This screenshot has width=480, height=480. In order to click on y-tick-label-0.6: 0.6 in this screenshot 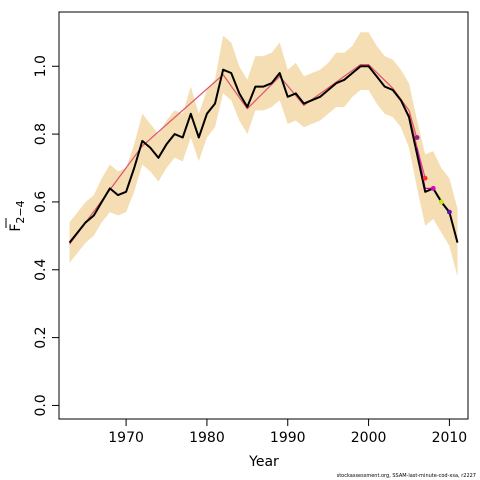, I will do `click(41, 202)`.